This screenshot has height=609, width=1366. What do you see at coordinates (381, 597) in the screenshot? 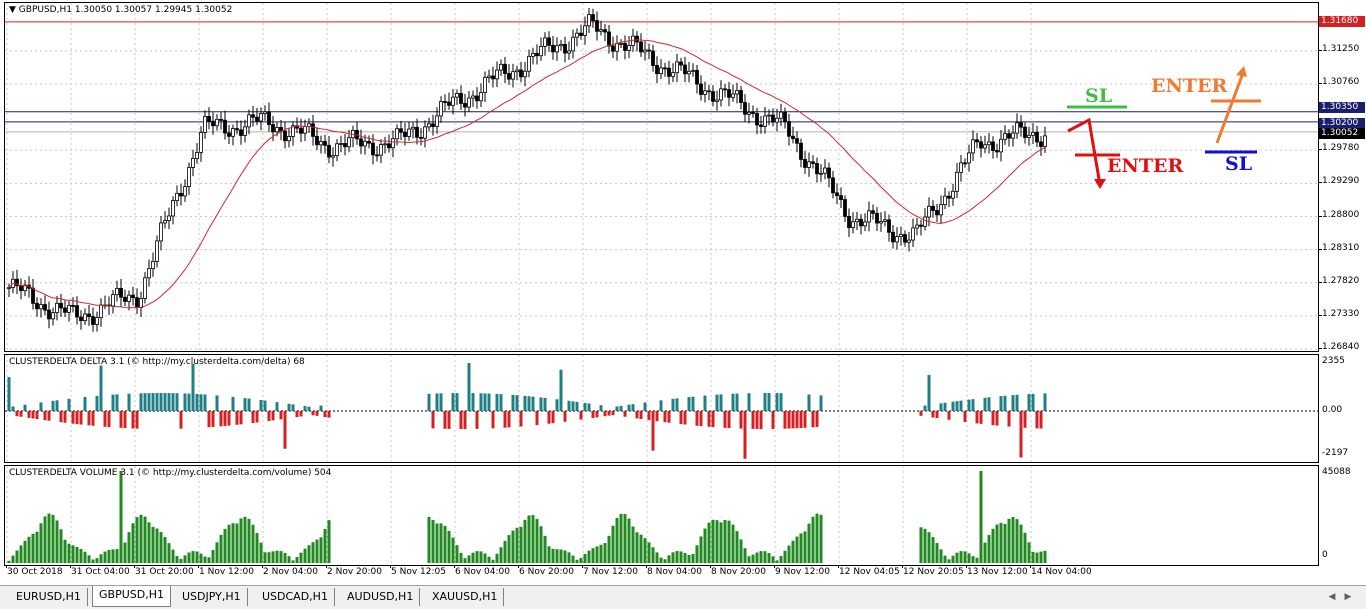
I see `tab-audusd: AUDUSD,H1` at bounding box center [381, 597].